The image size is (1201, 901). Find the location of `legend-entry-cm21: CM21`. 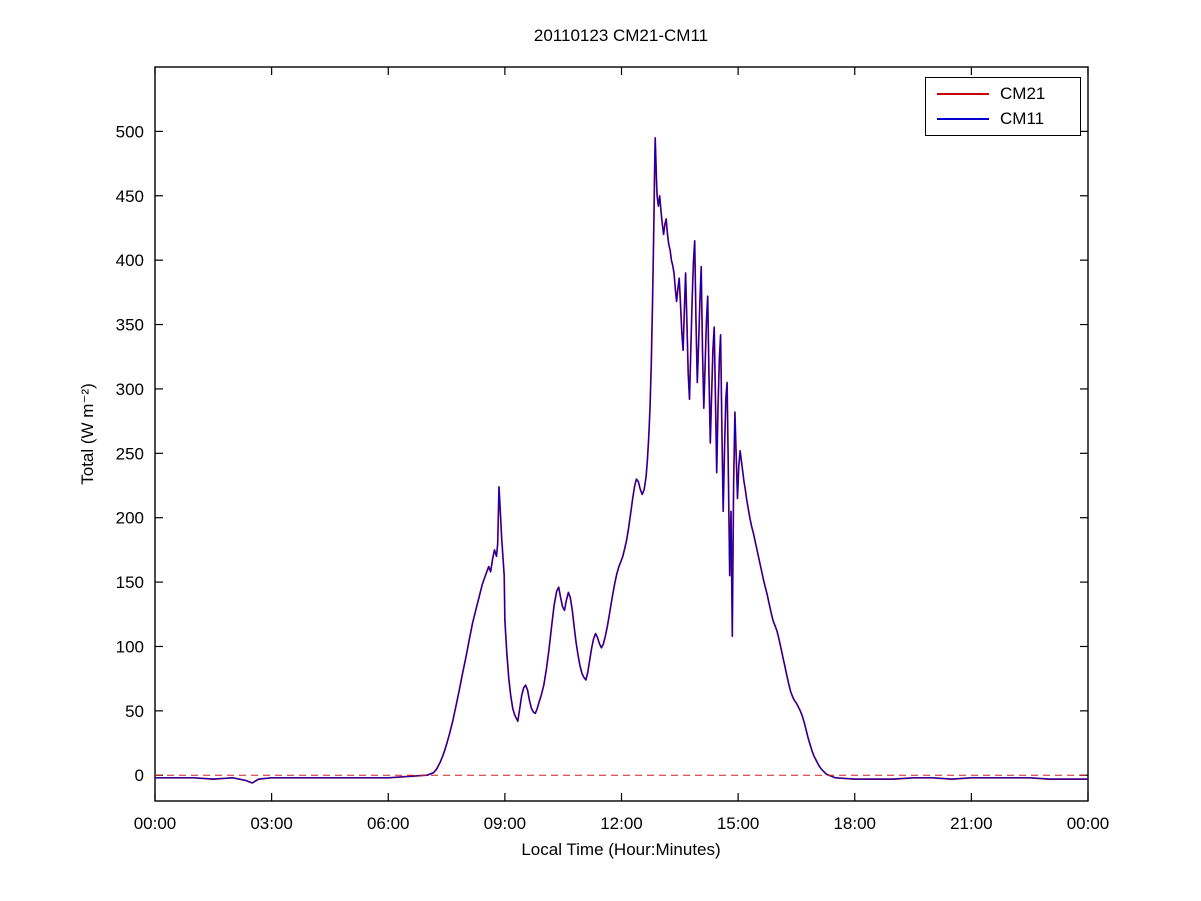

legend-entry-cm21: CM21 is located at coordinates (1003, 94).